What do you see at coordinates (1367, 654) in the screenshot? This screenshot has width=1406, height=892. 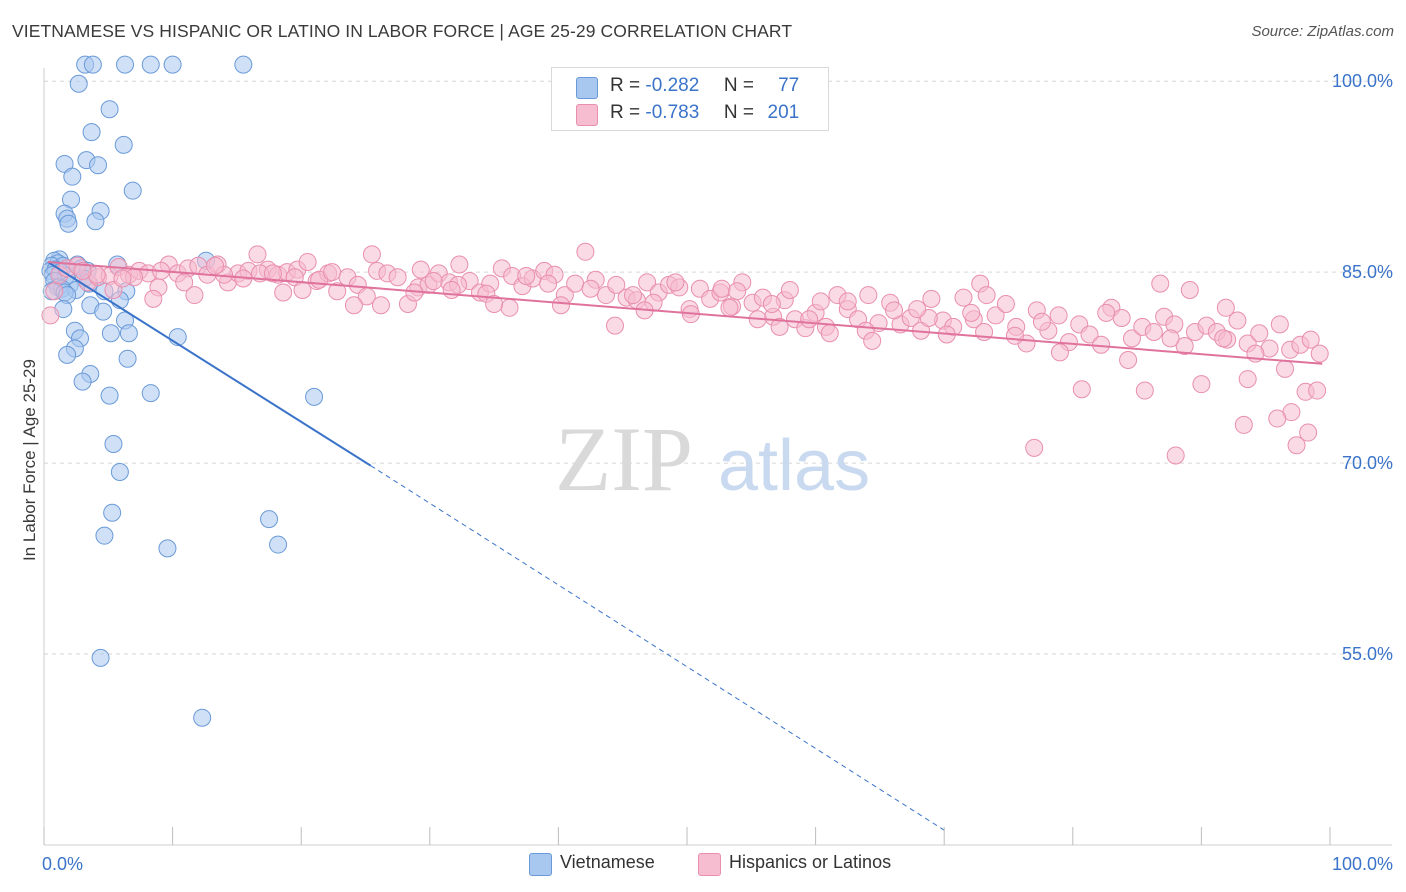 I see `y-tick-label: 55.0%` at bounding box center [1367, 654].